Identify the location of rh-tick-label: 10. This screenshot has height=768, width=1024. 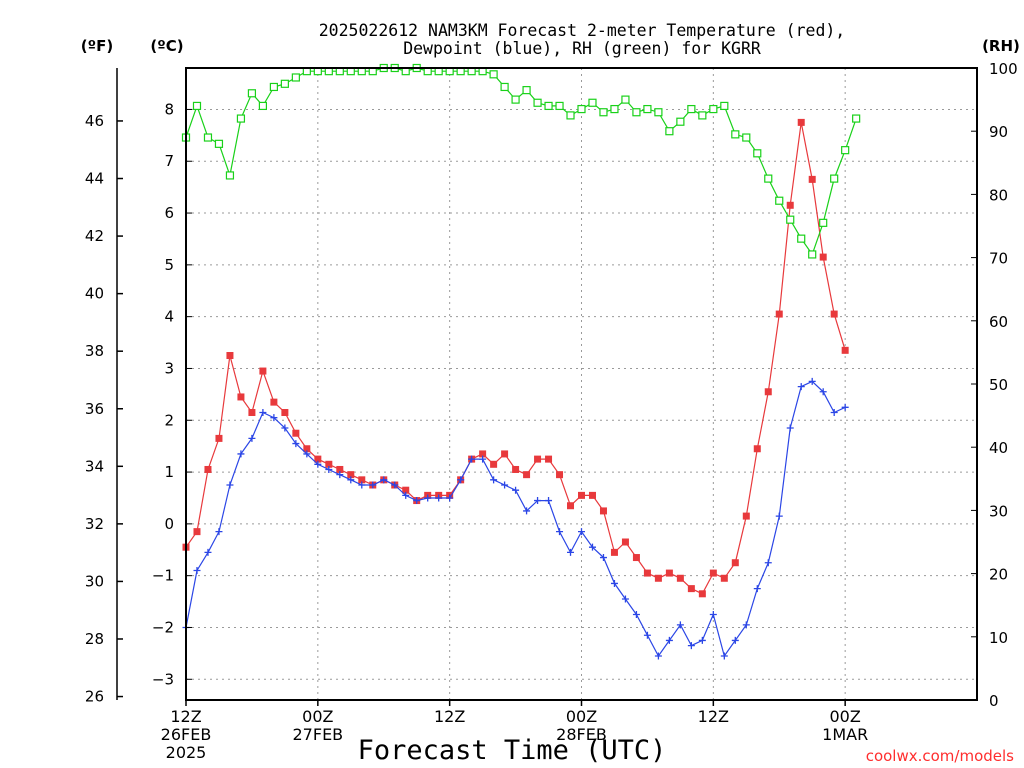
(998, 638).